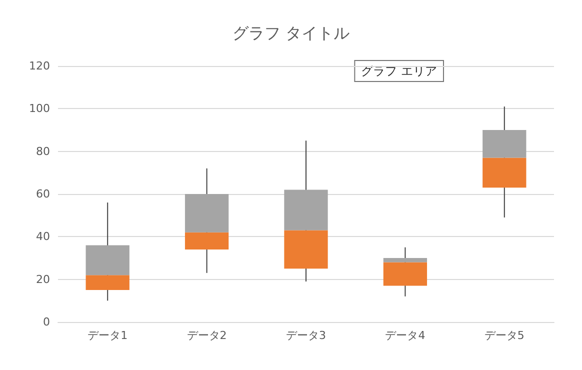 Image resolution: width=582 pixels, height=370 pixels. Describe the element at coordinates (39, 66) in the screenshot. I see `y-tick-label: 120` at that location.